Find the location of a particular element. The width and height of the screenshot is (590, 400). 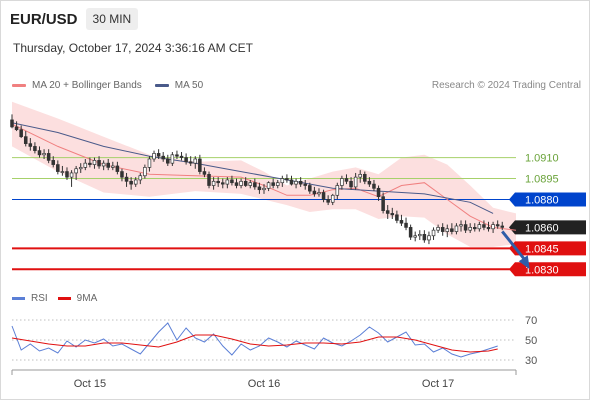

legend-rsi-swatch is located at coordinates (18, 298).